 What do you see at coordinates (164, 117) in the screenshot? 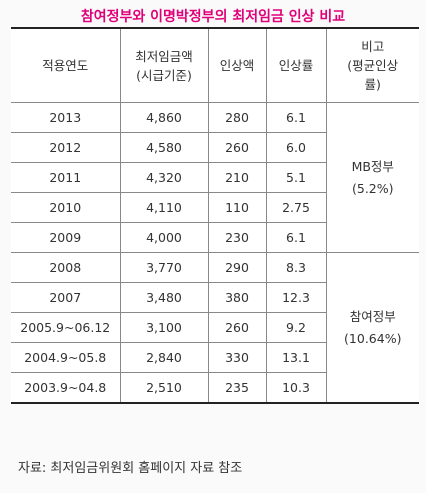
I see `cell-wage: 4,860` at bounding box center [164, 117].